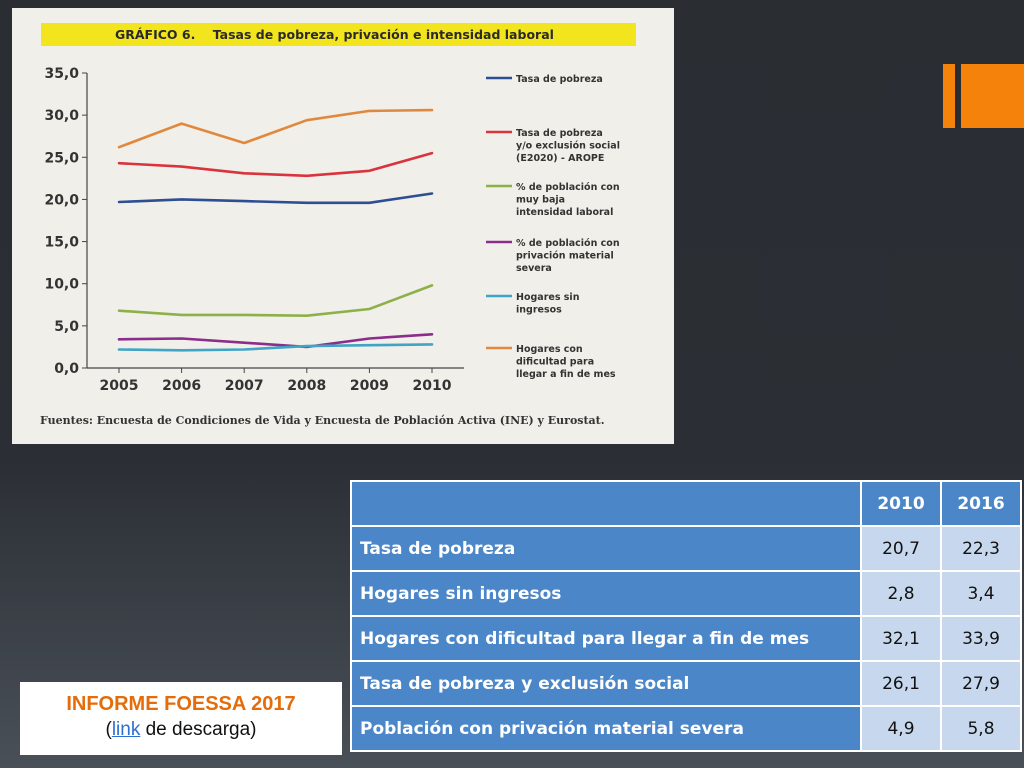 The image size is (1024, 768). I want to click on legend-label: dificultad para, so click(555, 362).